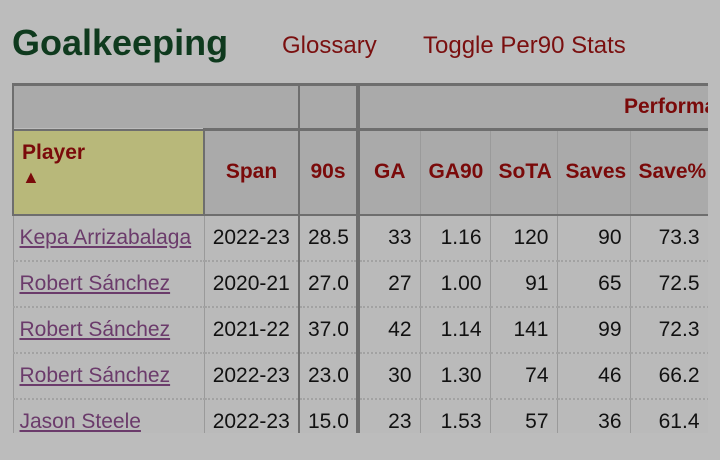 The width and height of the screenshot is (720, 460). Describe the element at coordinates (328, 376) in the screenshot. I see `cell-90s: 23.0` at that location.